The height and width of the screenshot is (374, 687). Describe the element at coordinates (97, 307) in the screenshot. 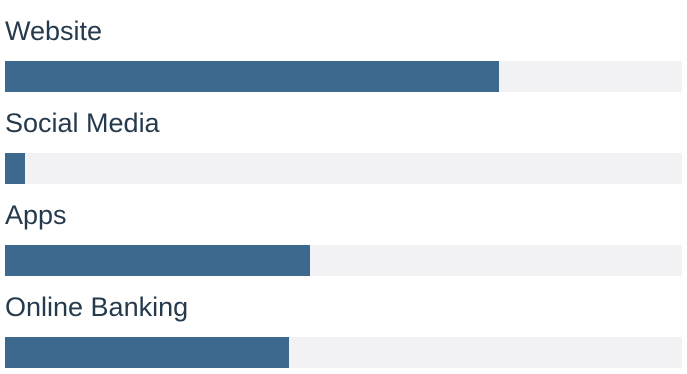

I see `bar-label: Online Banking` at that location.